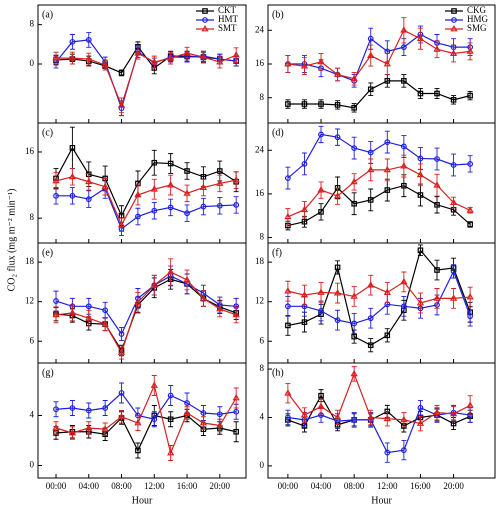 The image size is (500, 509). I want to click on y-tick-label: 24, so click(260, 29).